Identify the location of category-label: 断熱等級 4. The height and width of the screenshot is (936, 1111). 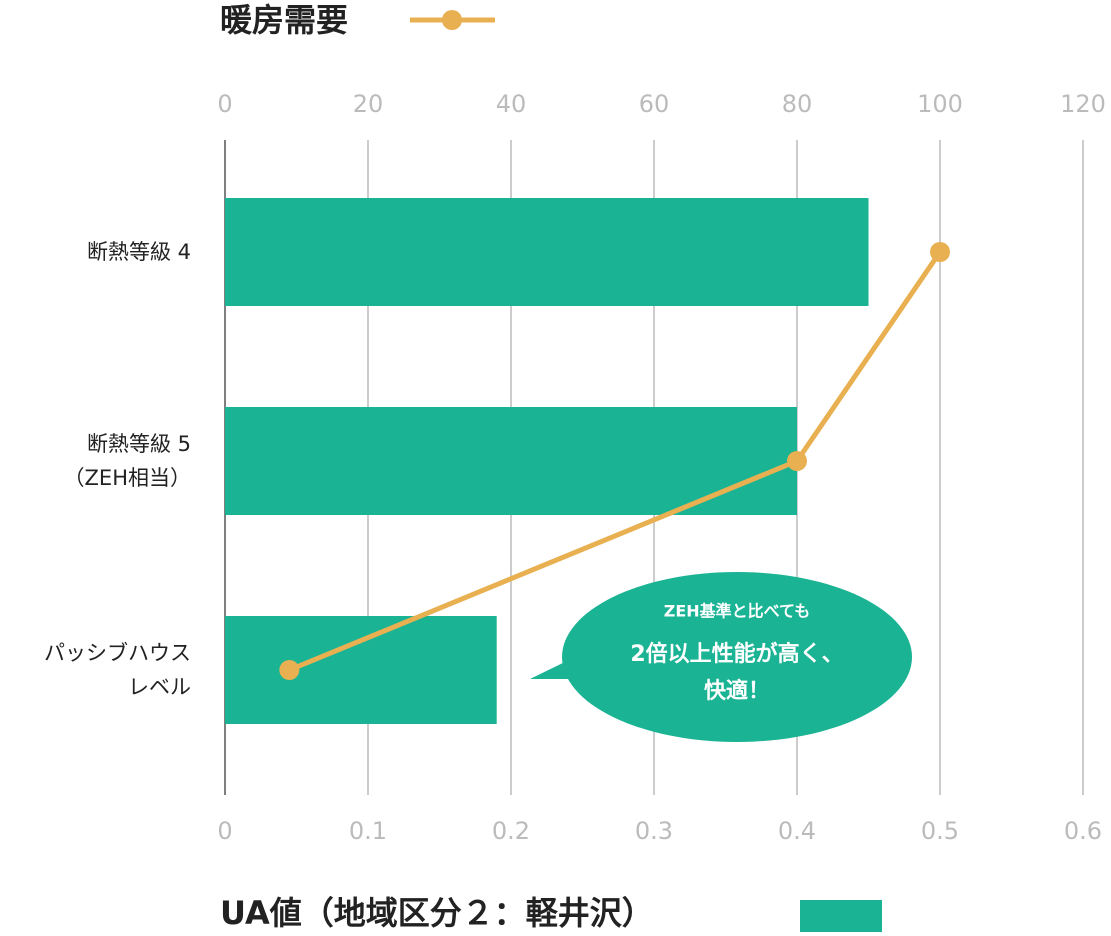
(138, 252).